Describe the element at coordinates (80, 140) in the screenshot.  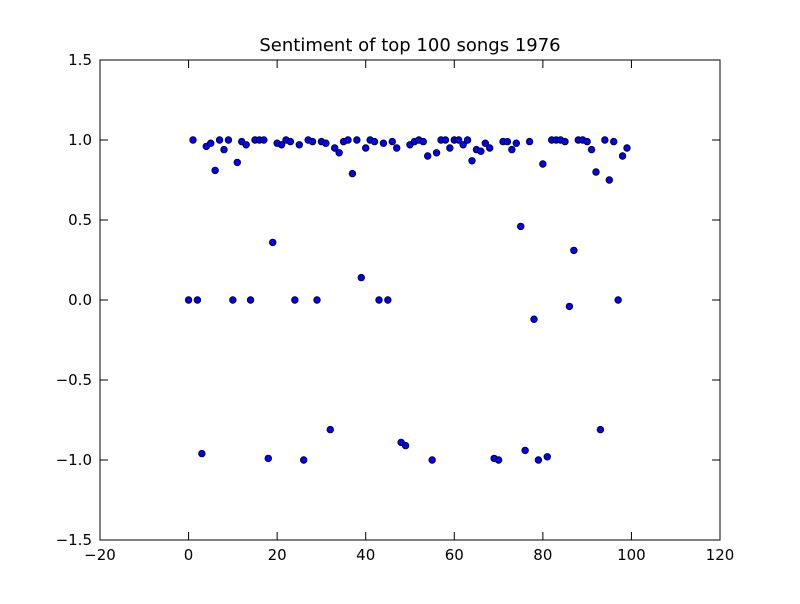
I see `y-tick-label: 1.0` at that location.